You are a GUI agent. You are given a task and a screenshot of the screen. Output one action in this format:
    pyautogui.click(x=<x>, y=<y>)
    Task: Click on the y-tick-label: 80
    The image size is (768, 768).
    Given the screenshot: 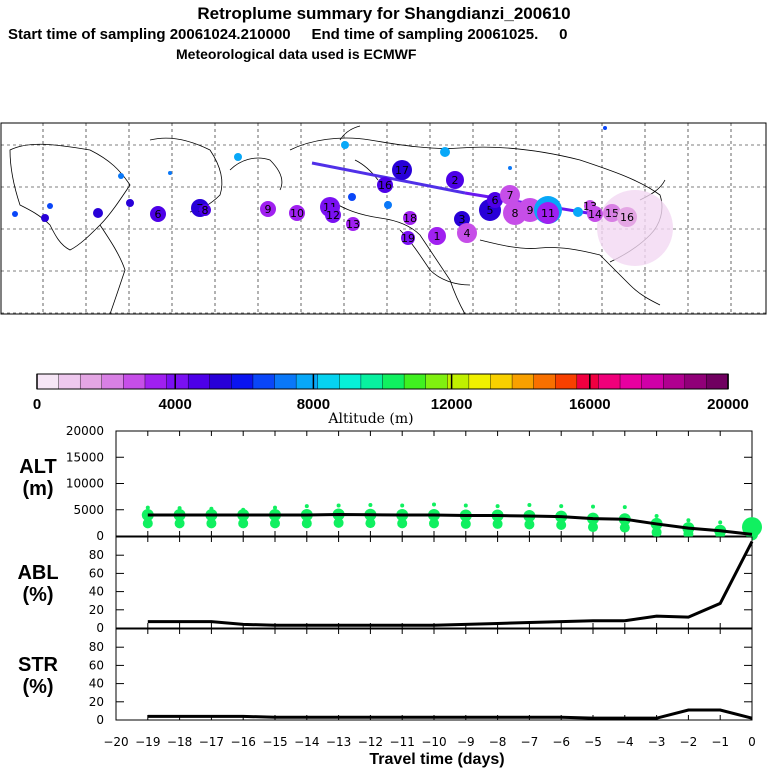 What is the action you would take?
    pyautogui.click(x=96, y=647)
    